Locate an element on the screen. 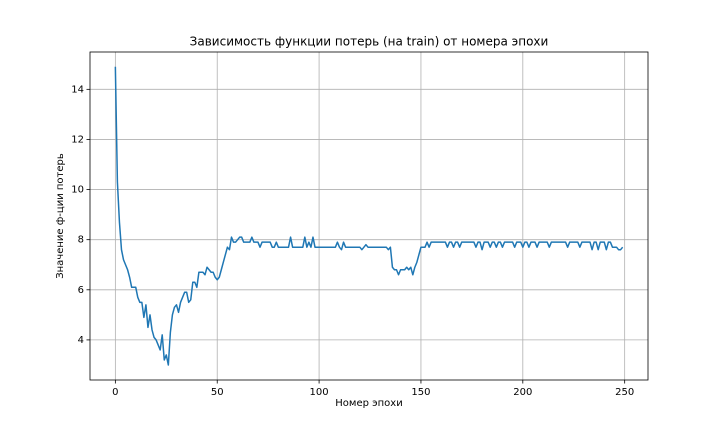  x-tick-label: 100 is located at coordinates (319, 392).